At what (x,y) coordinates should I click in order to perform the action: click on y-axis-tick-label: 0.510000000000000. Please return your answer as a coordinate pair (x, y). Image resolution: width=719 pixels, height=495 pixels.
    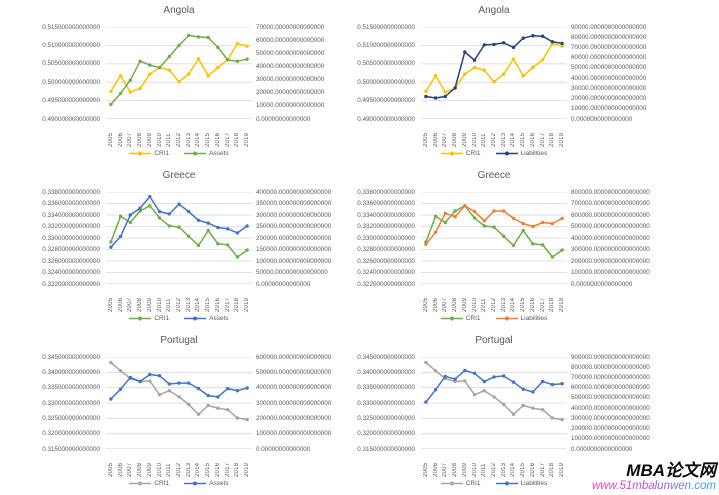
    Looking at the image, I should click on (386, 45).